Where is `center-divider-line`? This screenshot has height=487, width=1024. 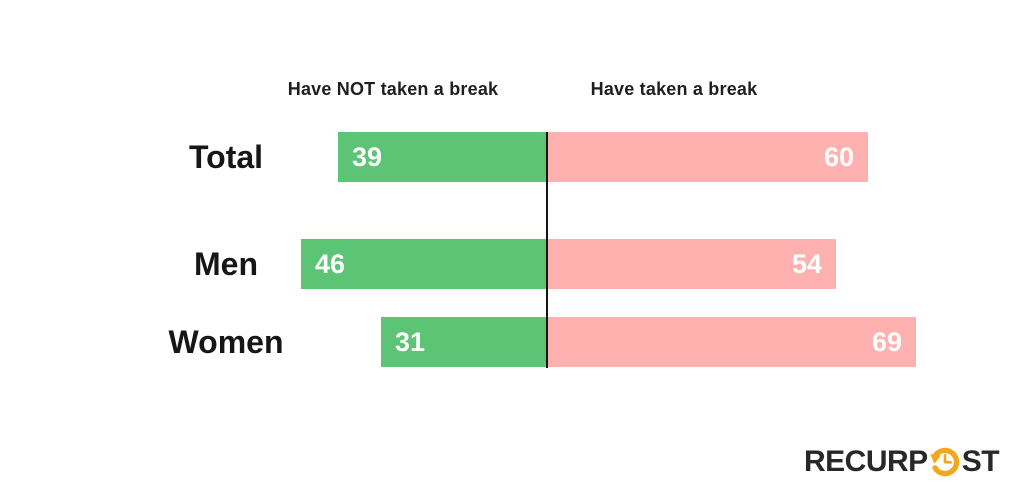
center-divider-line is located at coordinates (547, 250).